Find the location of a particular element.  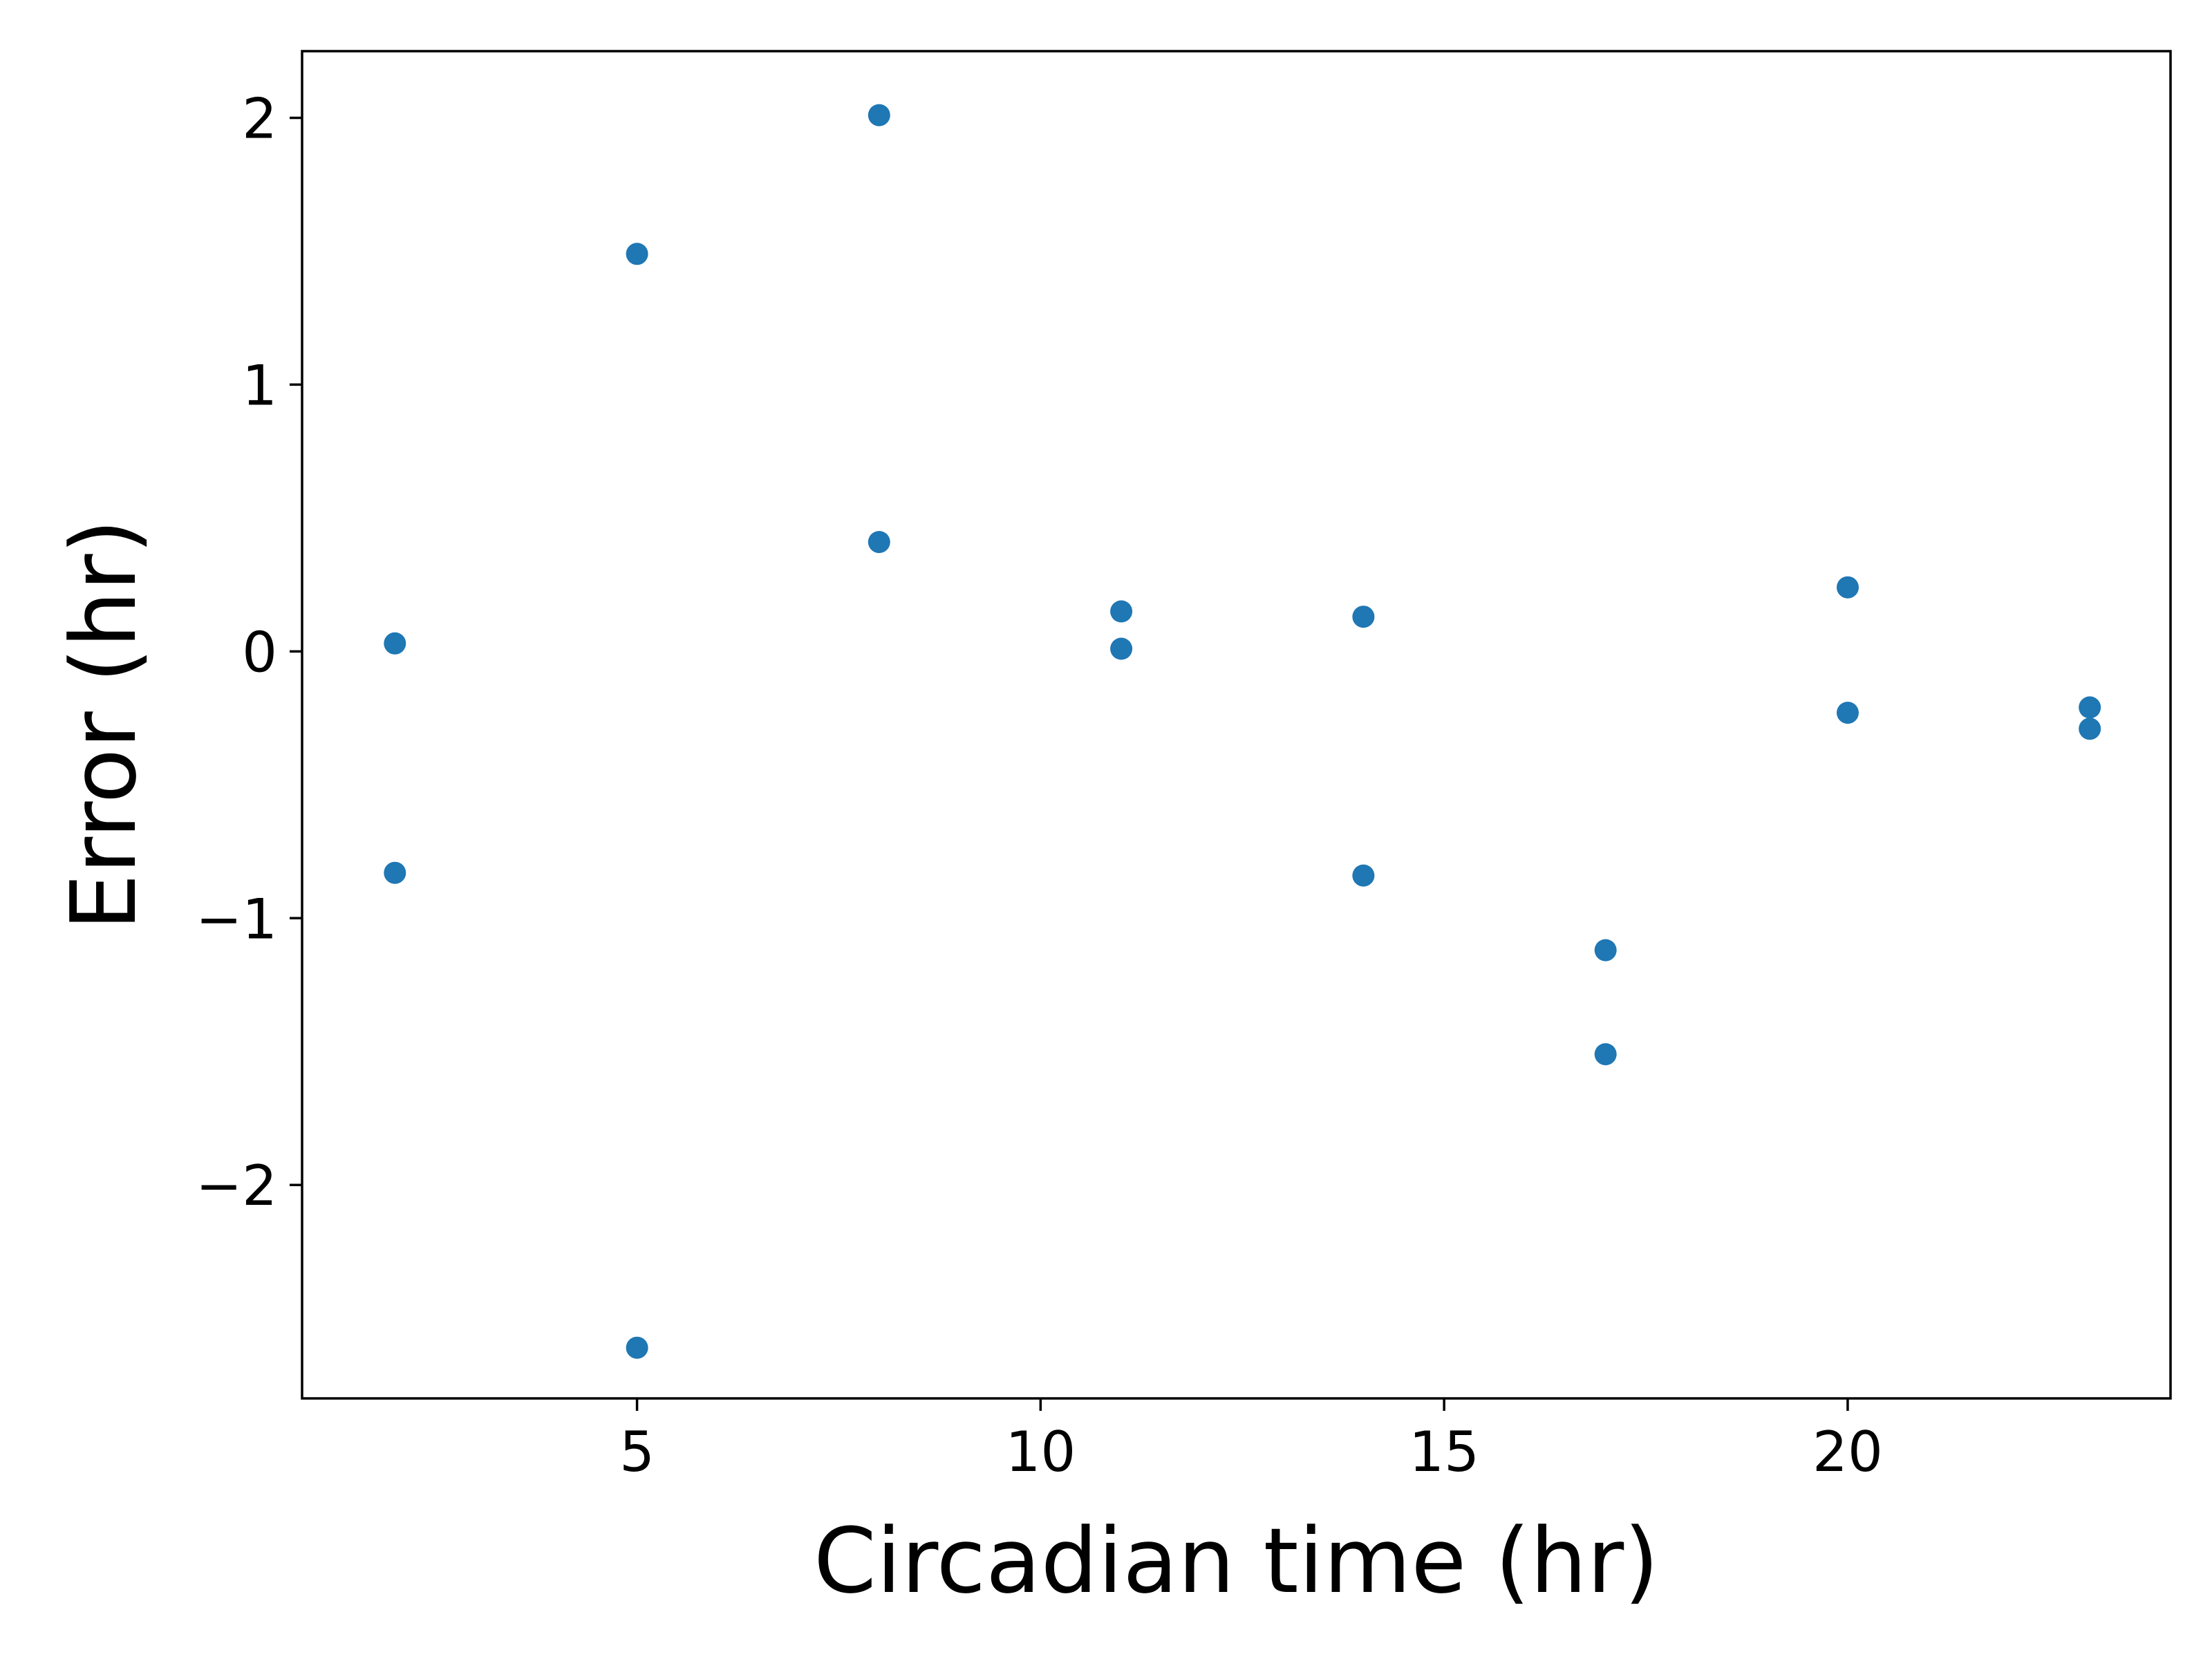

x-axis-ticks: 5 10 15 20 is located at coordinates (1251, 1441).